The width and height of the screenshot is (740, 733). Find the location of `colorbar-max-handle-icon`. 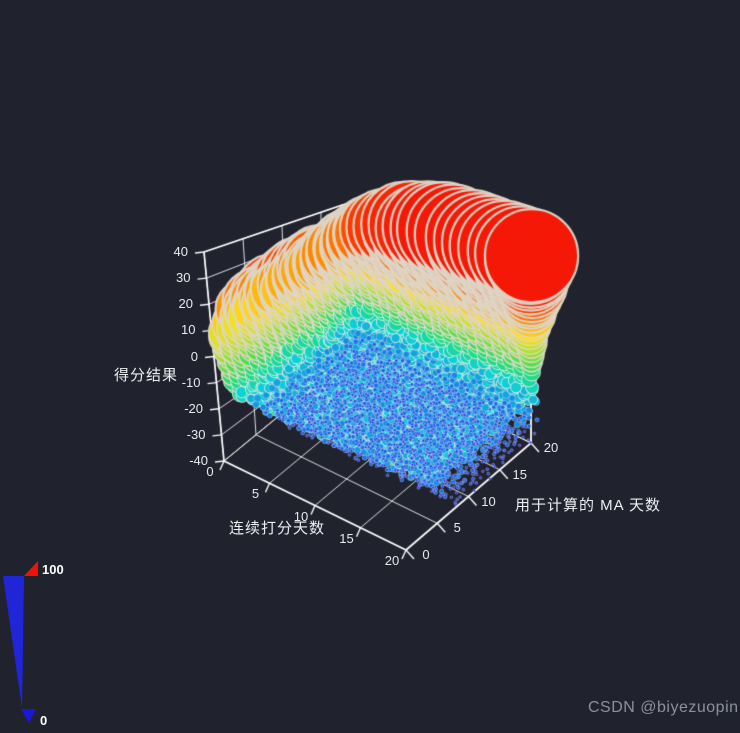

colorbar-max-handle-icon is located at coordinates (31, 568).